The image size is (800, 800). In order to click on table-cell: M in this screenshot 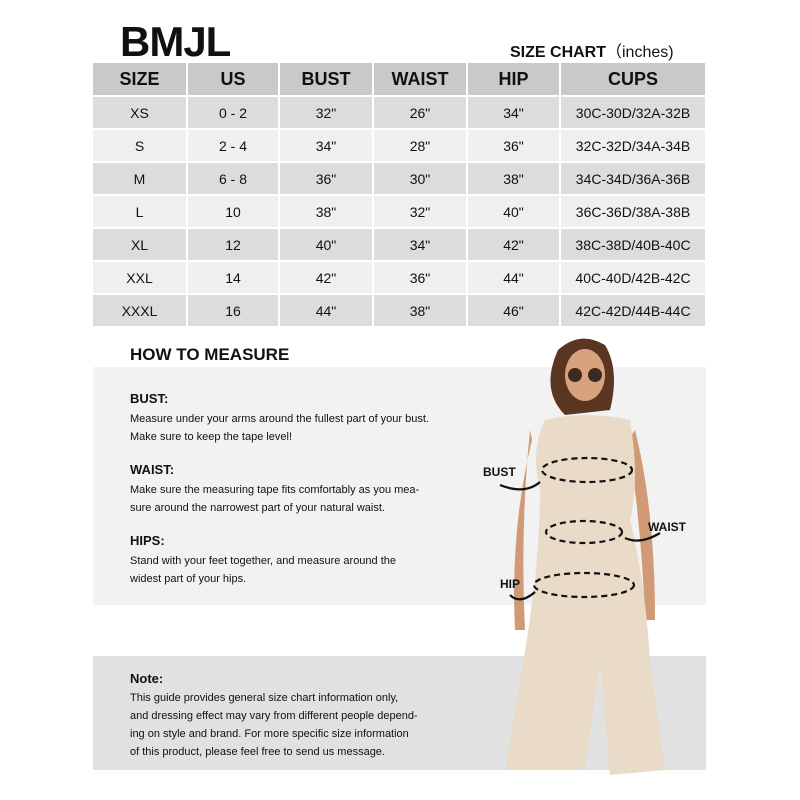, I will do `click(140, 179)`.